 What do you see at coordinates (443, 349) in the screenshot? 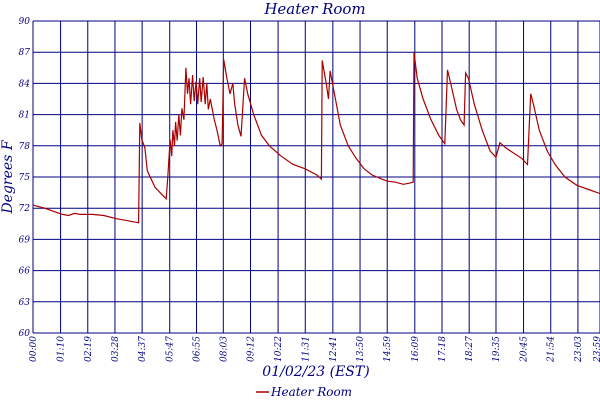
I see `x-tick-label: 17:18` at bounding box center [443, 349].